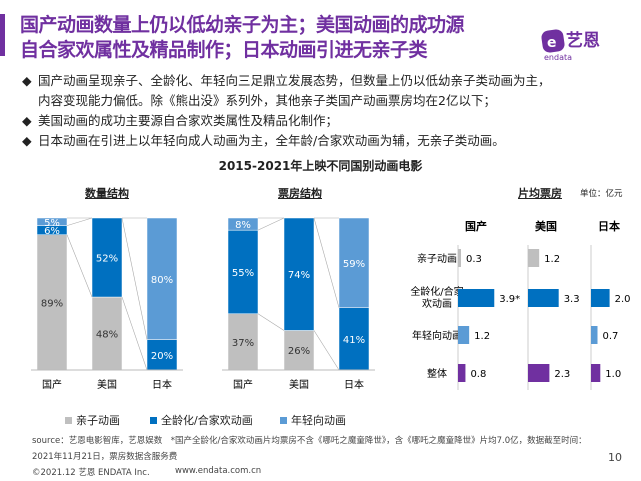 The image size is (641, 481). What do you see at coordinates (474, 259) in the screenshot?
I see `data-label: 0.3` at bounding box center [474, 259].